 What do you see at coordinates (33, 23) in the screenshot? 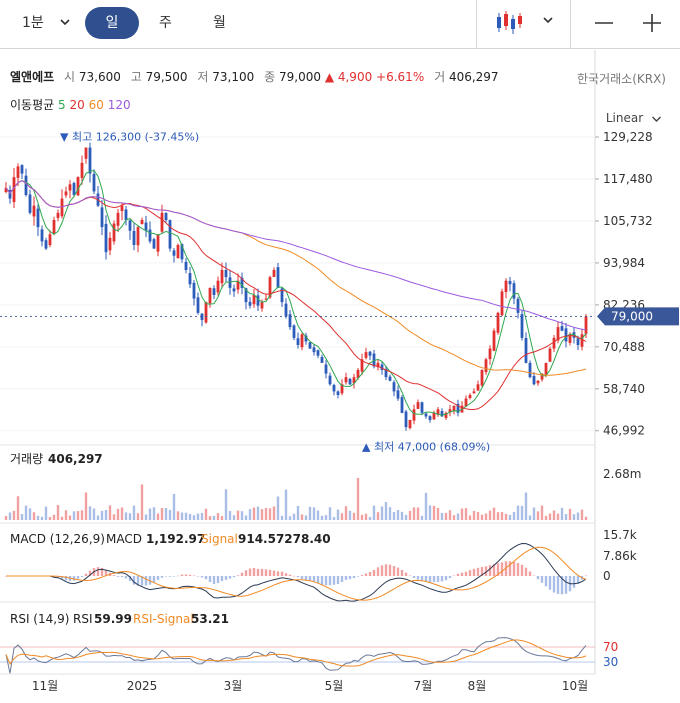
I see `interval-minute-button: 1분` at bounding box center [33, 23].